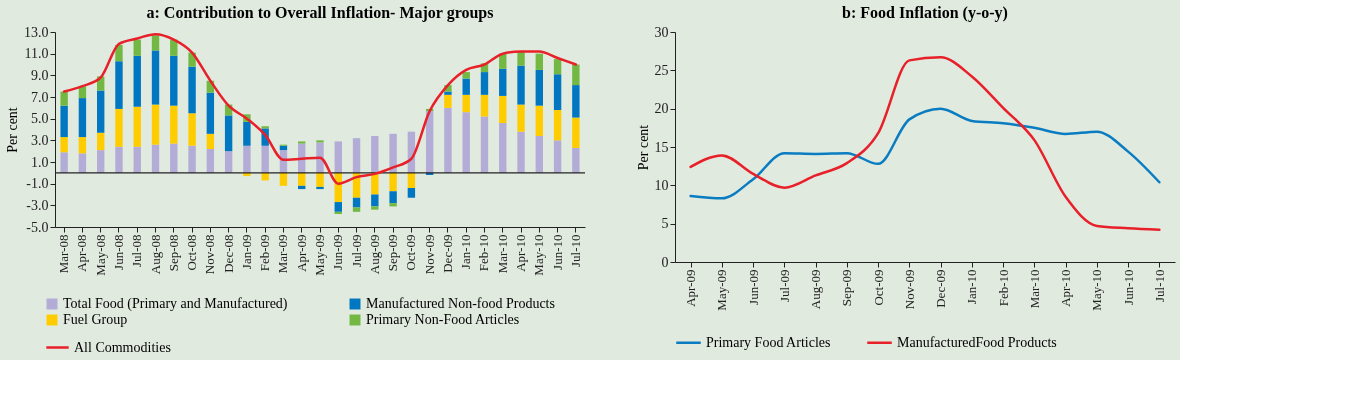 Image resolution: width=1363 pixels, height=403 pixels. What do you see at coordinates (301, 253) in the screenshot?
I see `x-tick-label: Apr-09` at bounding box center [301, 253].